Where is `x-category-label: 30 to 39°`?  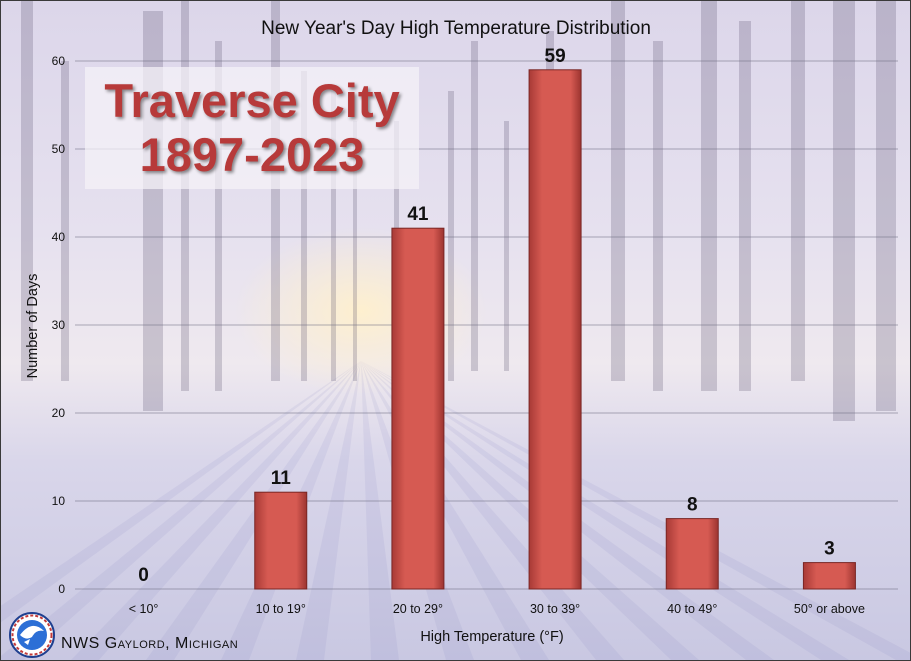
x-category-label: 30 to 39° is located at coordinates (555, 609).